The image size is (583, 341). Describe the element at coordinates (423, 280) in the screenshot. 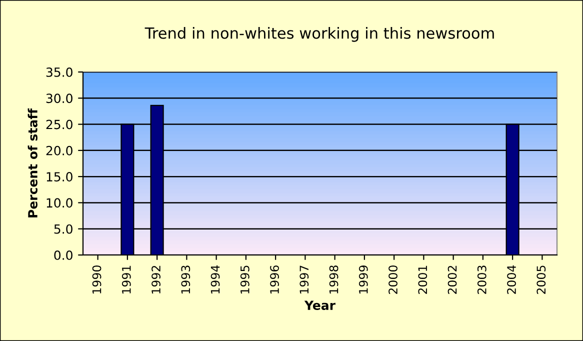

I see `x-tick-label: 2001` at that location.